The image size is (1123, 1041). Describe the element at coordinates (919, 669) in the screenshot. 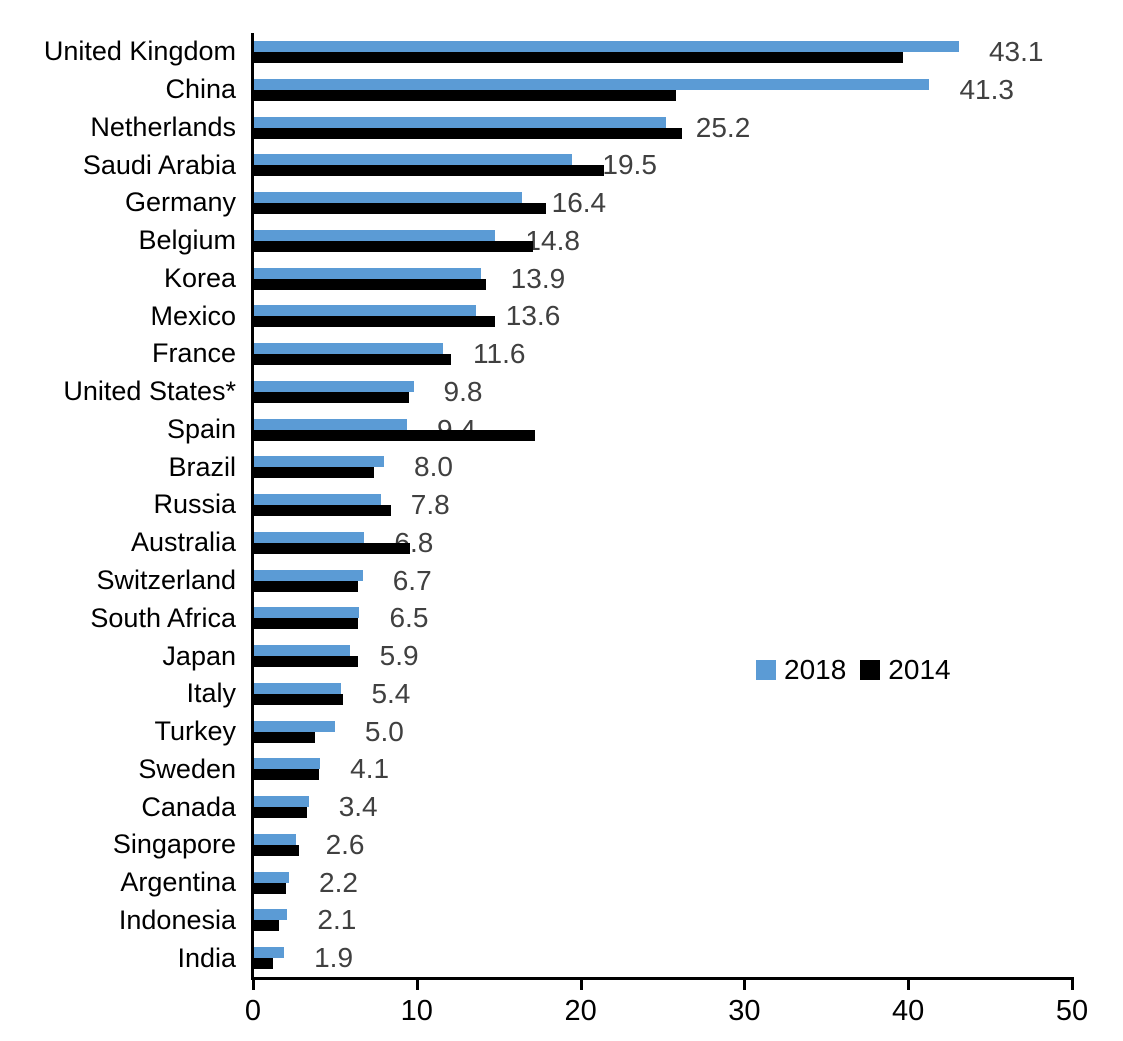

I see `legend-label: 2014` at that location.